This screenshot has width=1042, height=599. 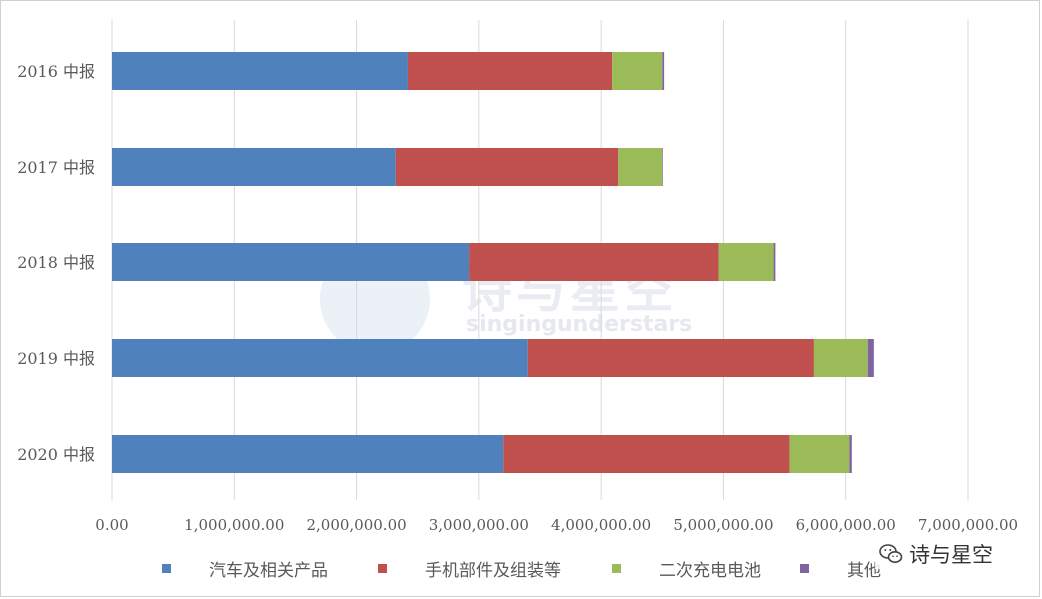 I want to click on badge-label: 诗与星空, so click(x=951, y=555).